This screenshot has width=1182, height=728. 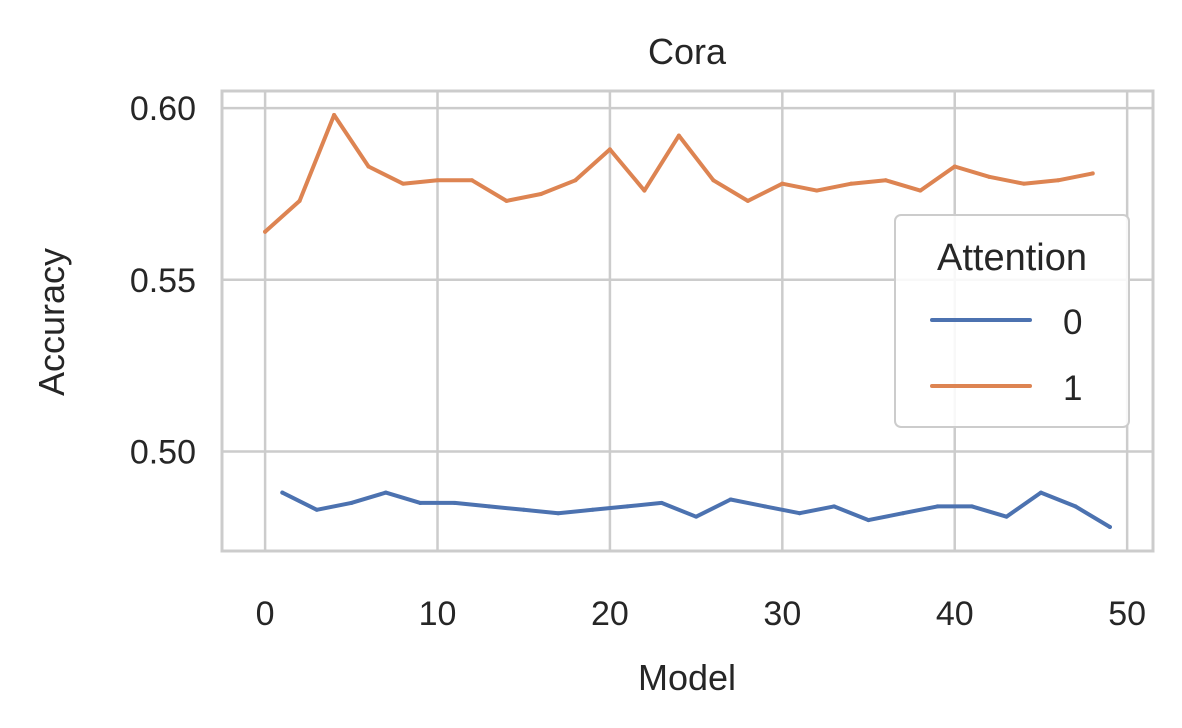 What do you see at coordinates (1072, 322) in the screenshot?
I see `legend-label-series-0: 0` at bounding box center [1072, 322].